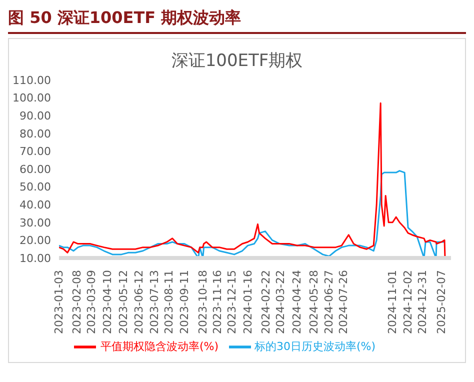  I want to click on x-tick-label: 2023-05-12, so click(123, 302).